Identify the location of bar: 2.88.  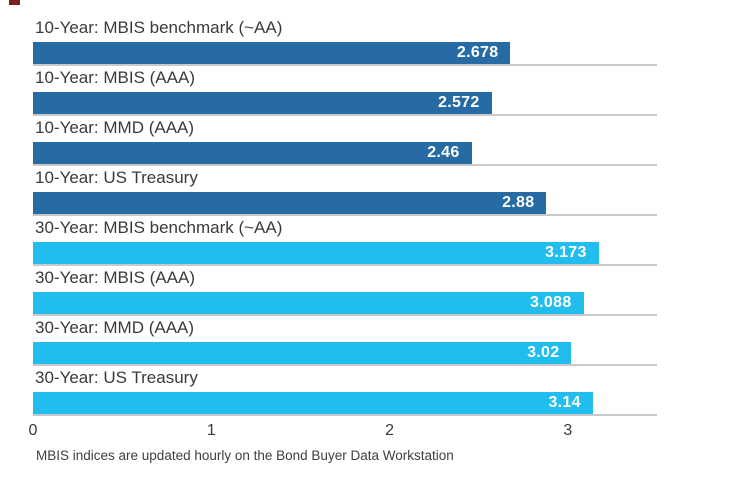
(290, 203).